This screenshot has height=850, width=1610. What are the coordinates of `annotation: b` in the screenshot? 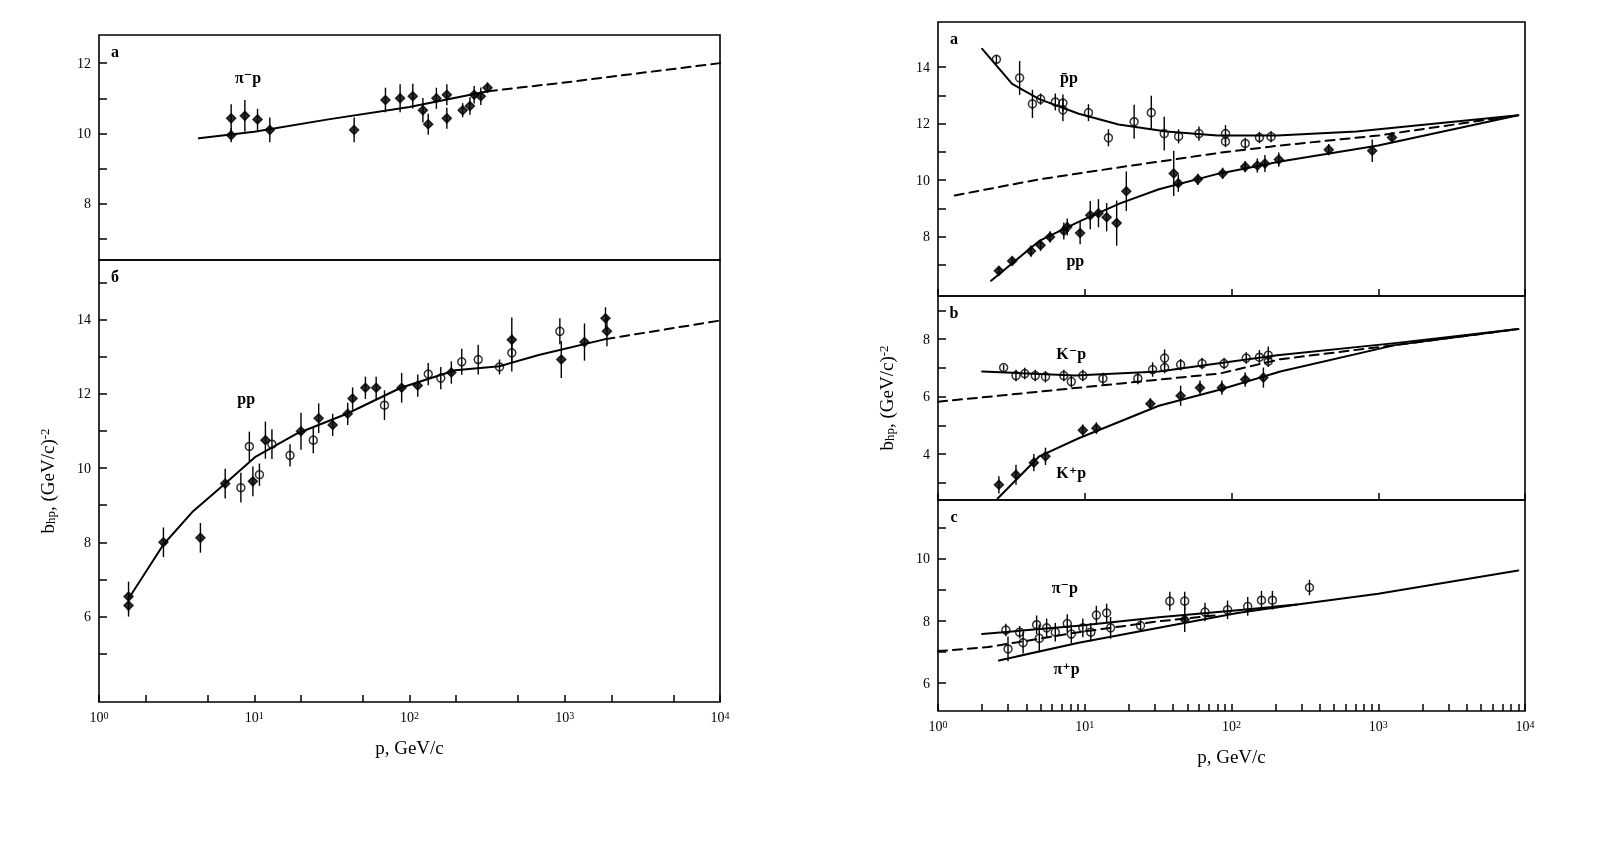 It's located at (954, 312).